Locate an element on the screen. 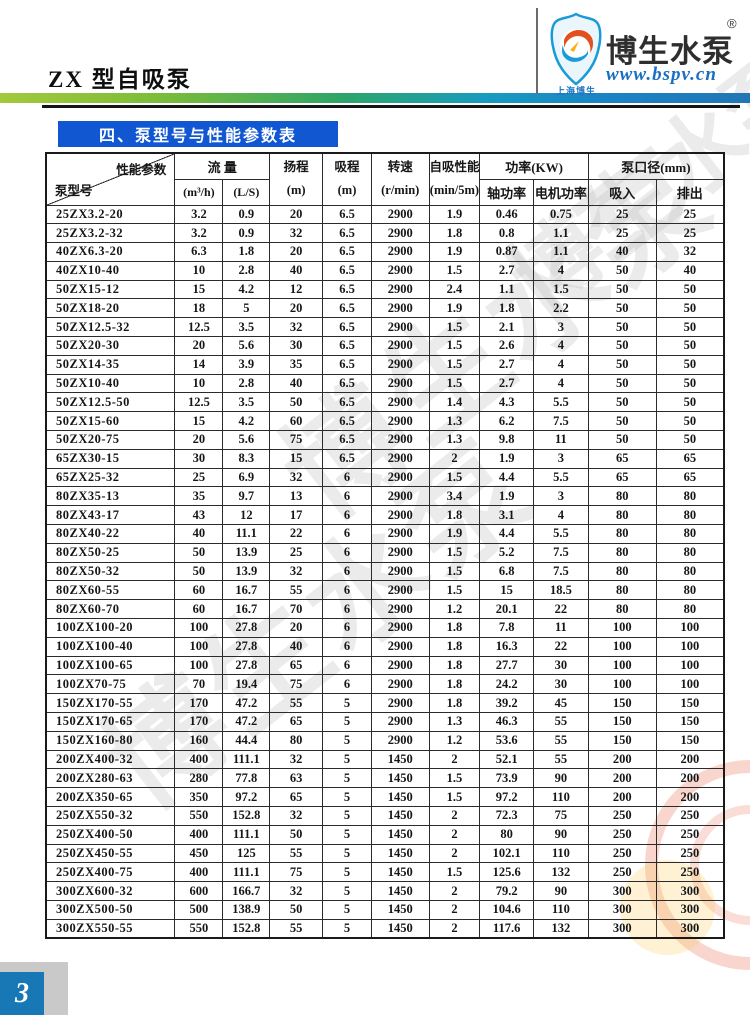  value-cell: 8.3 is located at coordinates (246, 458).